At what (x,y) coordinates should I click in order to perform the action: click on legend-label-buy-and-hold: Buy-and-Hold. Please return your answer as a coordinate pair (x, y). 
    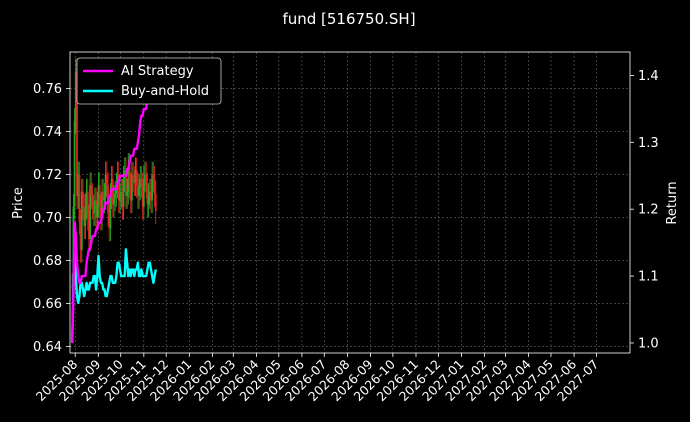
    Looking at the image, I should click on (165, 91).